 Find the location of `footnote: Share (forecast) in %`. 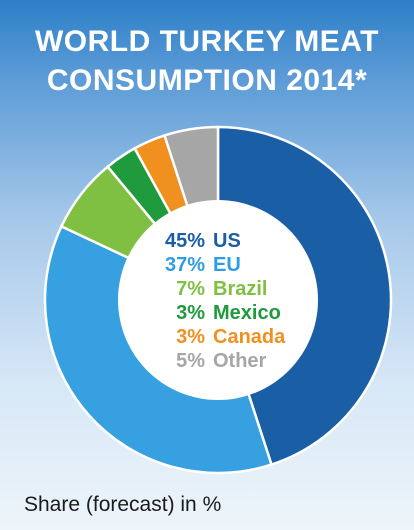

footnote: Share (forecast) in % is located at coordinates (123, 504).